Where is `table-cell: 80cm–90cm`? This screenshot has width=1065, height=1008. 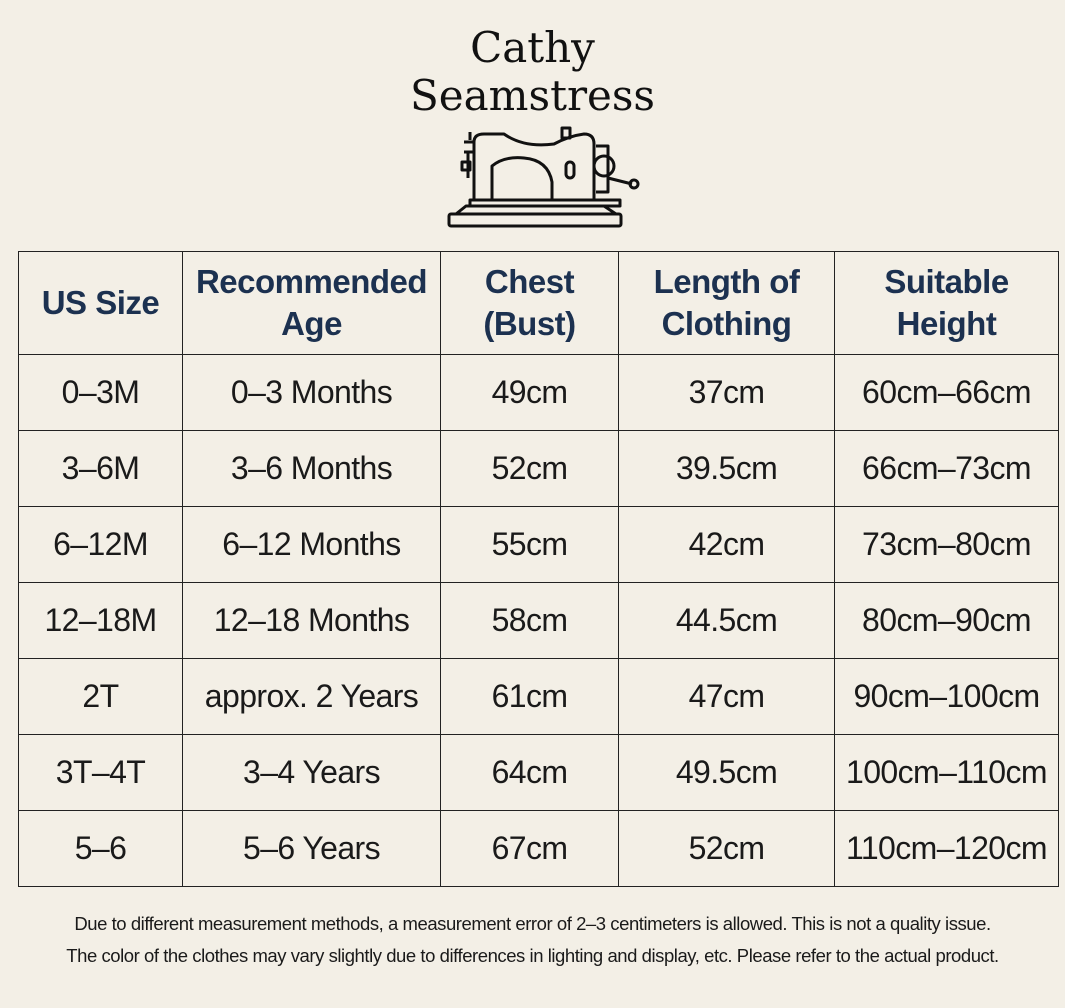
table-cell: 80cm–90cm is located at coordinates (946, 620).